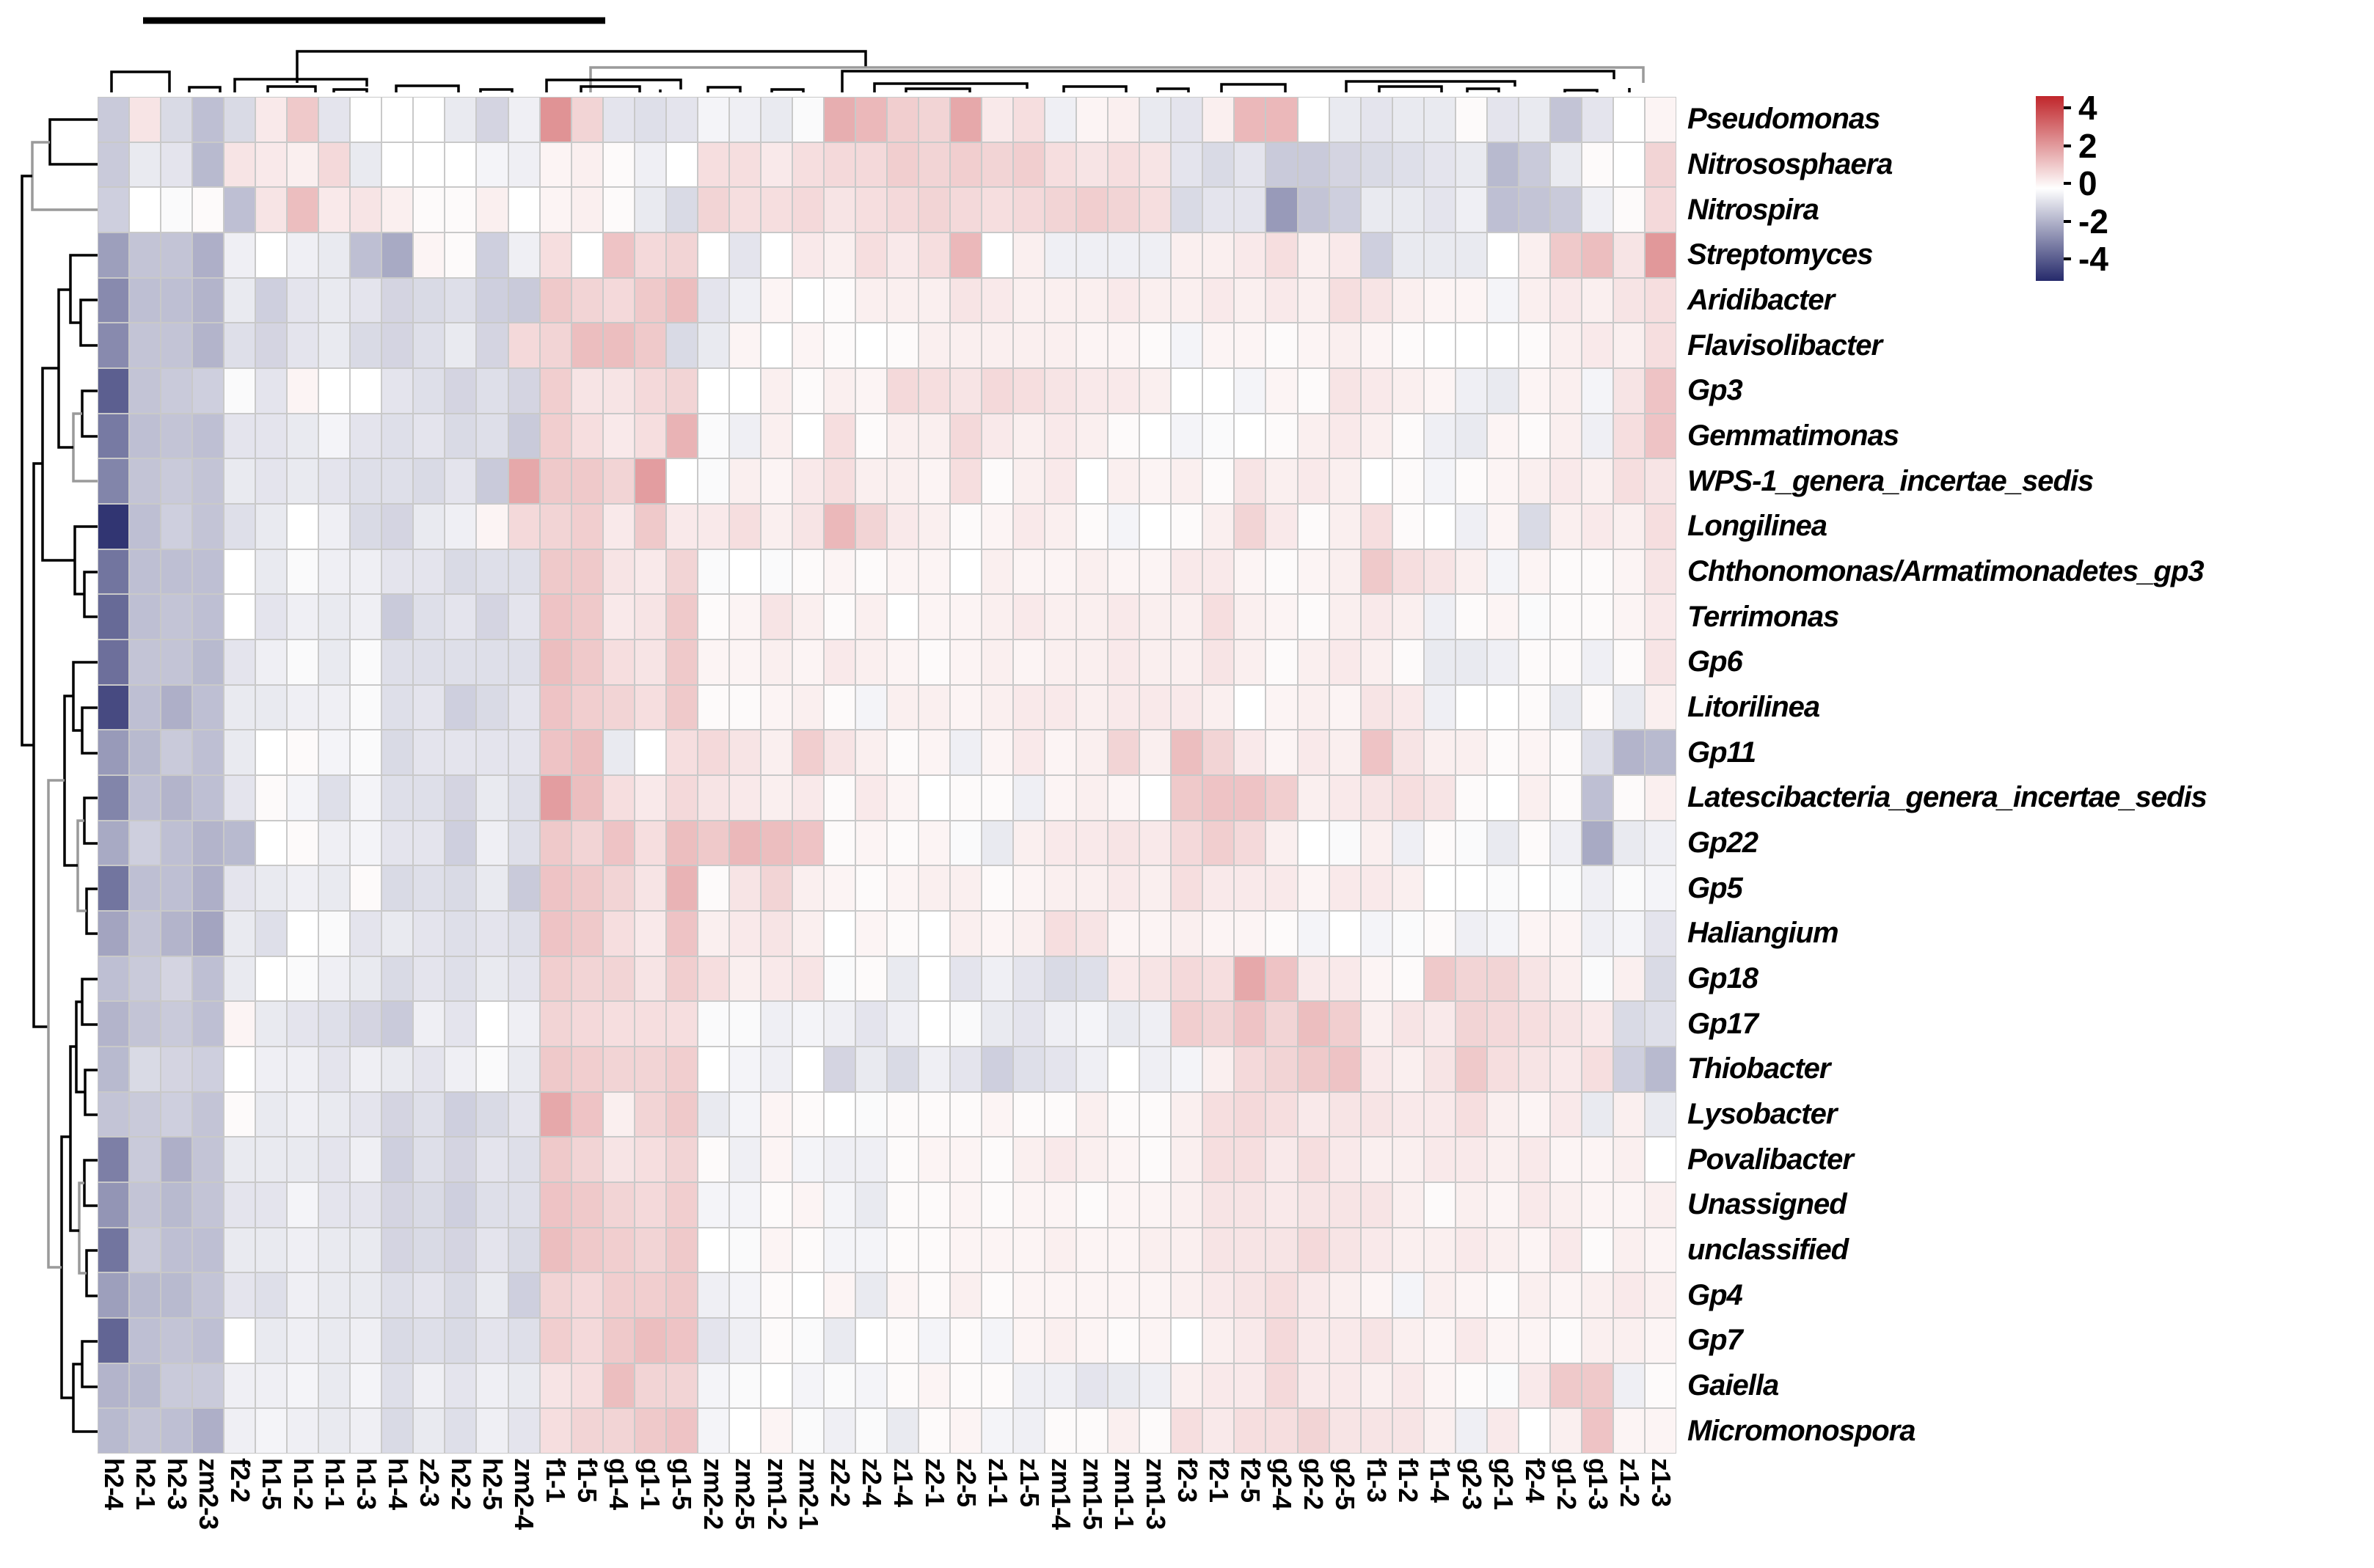  What do you see at coordinates (1733, 1385) in the screenshot?
I see `row-label: Gaiella` at bounding box center [1733, 1385].